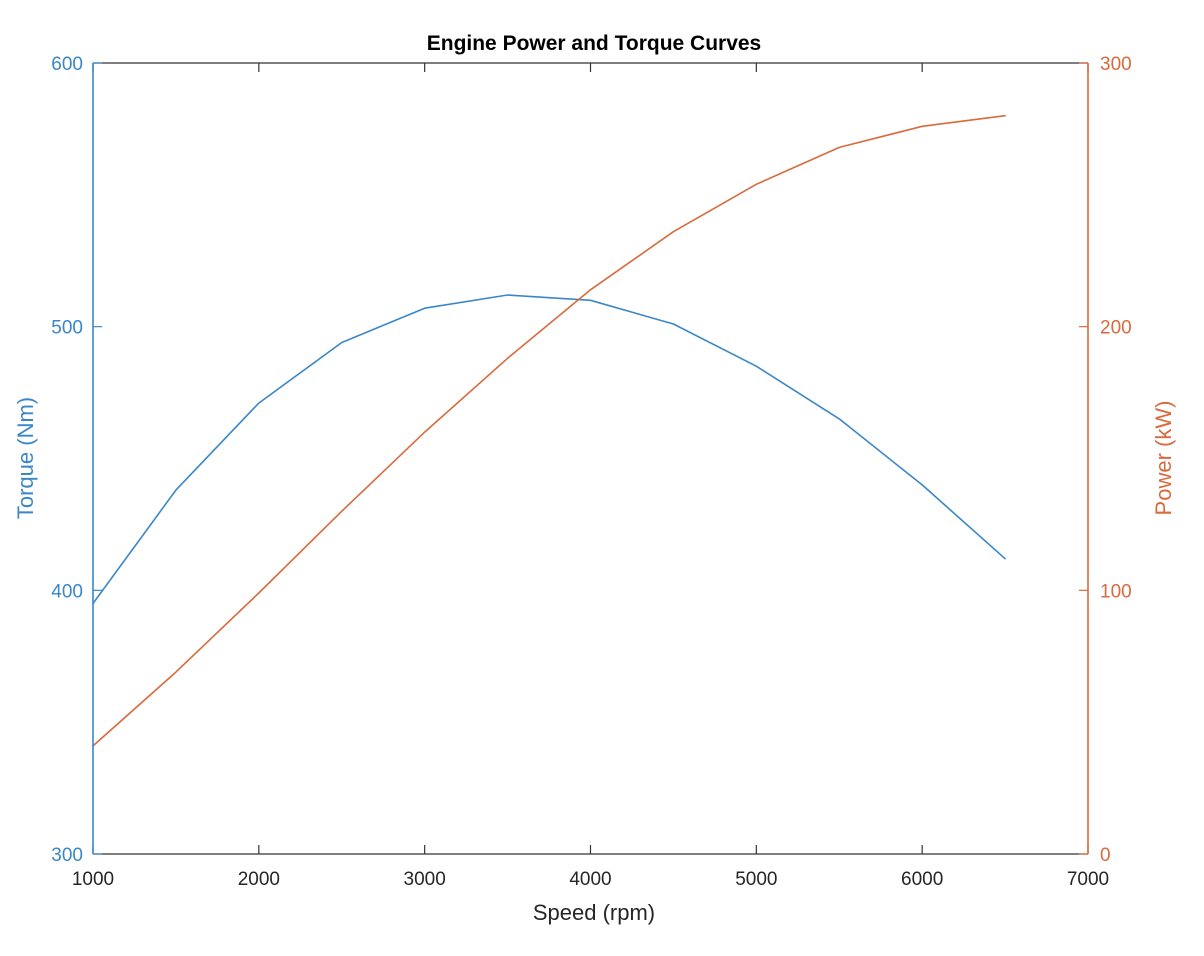 Image resolution: width=1204 pixels, height=956 pixels. I want to click on left-y-axis-title: Torque (Nm), so click(25, 458).